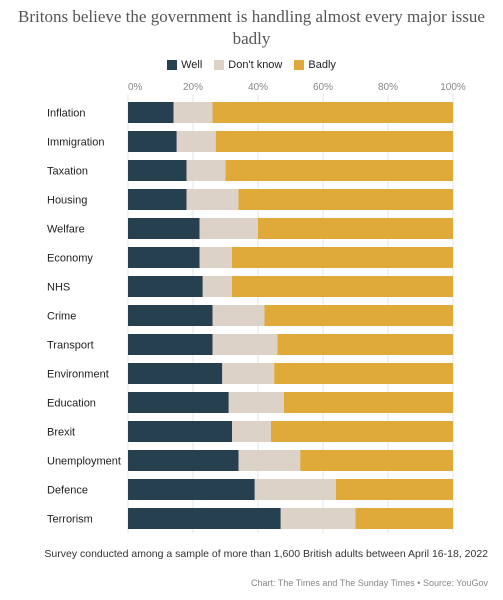 This screenshot has width=503, height=600. What do you see at coordinates (66, 230) in the screenshot?
I see `category-label: Welfare` at bounding box center [66, 230].